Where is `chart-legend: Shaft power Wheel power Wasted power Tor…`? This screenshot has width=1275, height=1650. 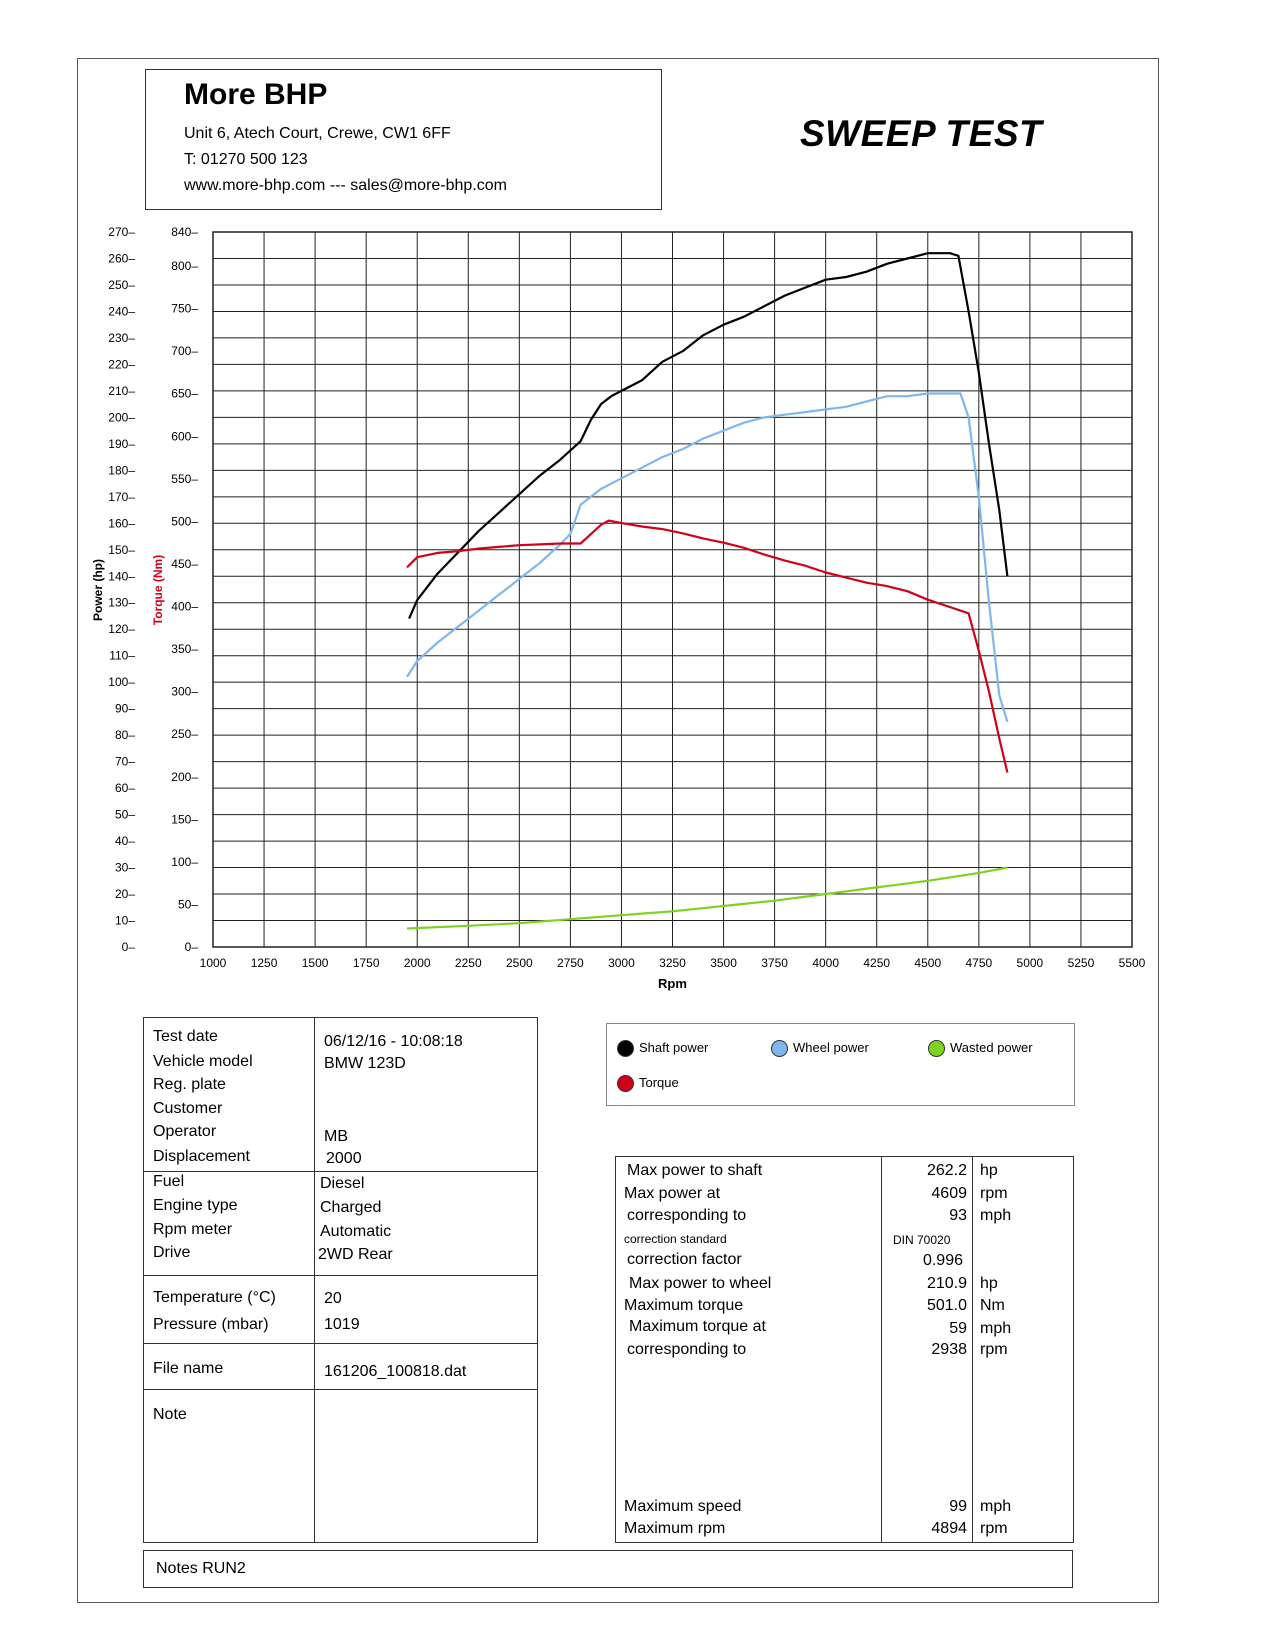 chart-legend: Shaft power Wheel power Wasted power Tor… is located at coordinates (840, 1064).